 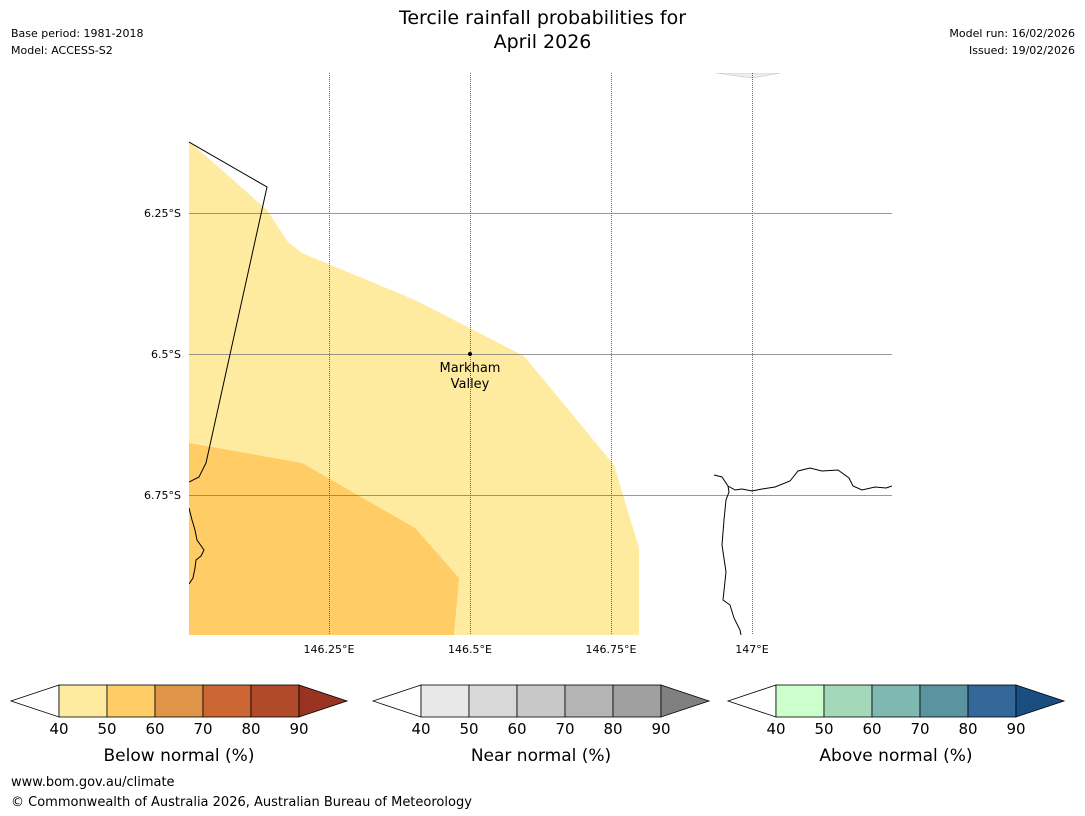 I want to click on model-text: Model: ACCESS-S2, so click(x=62, y=50).